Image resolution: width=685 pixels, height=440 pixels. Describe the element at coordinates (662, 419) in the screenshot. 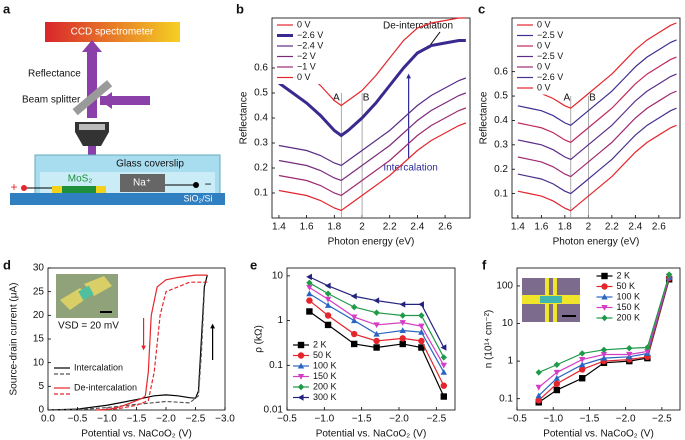

I see `x-tick-label: −2.5` at that location.